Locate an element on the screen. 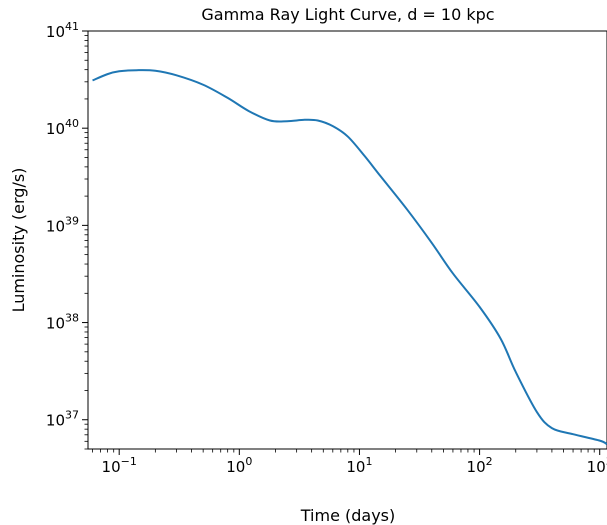 Image resolution: width=607 pixels, height=525 pixels. x-axis-ticks: 10⁻¹ 10⁰ 10¹ 10² 10³ is located at coordinates (349, 462).